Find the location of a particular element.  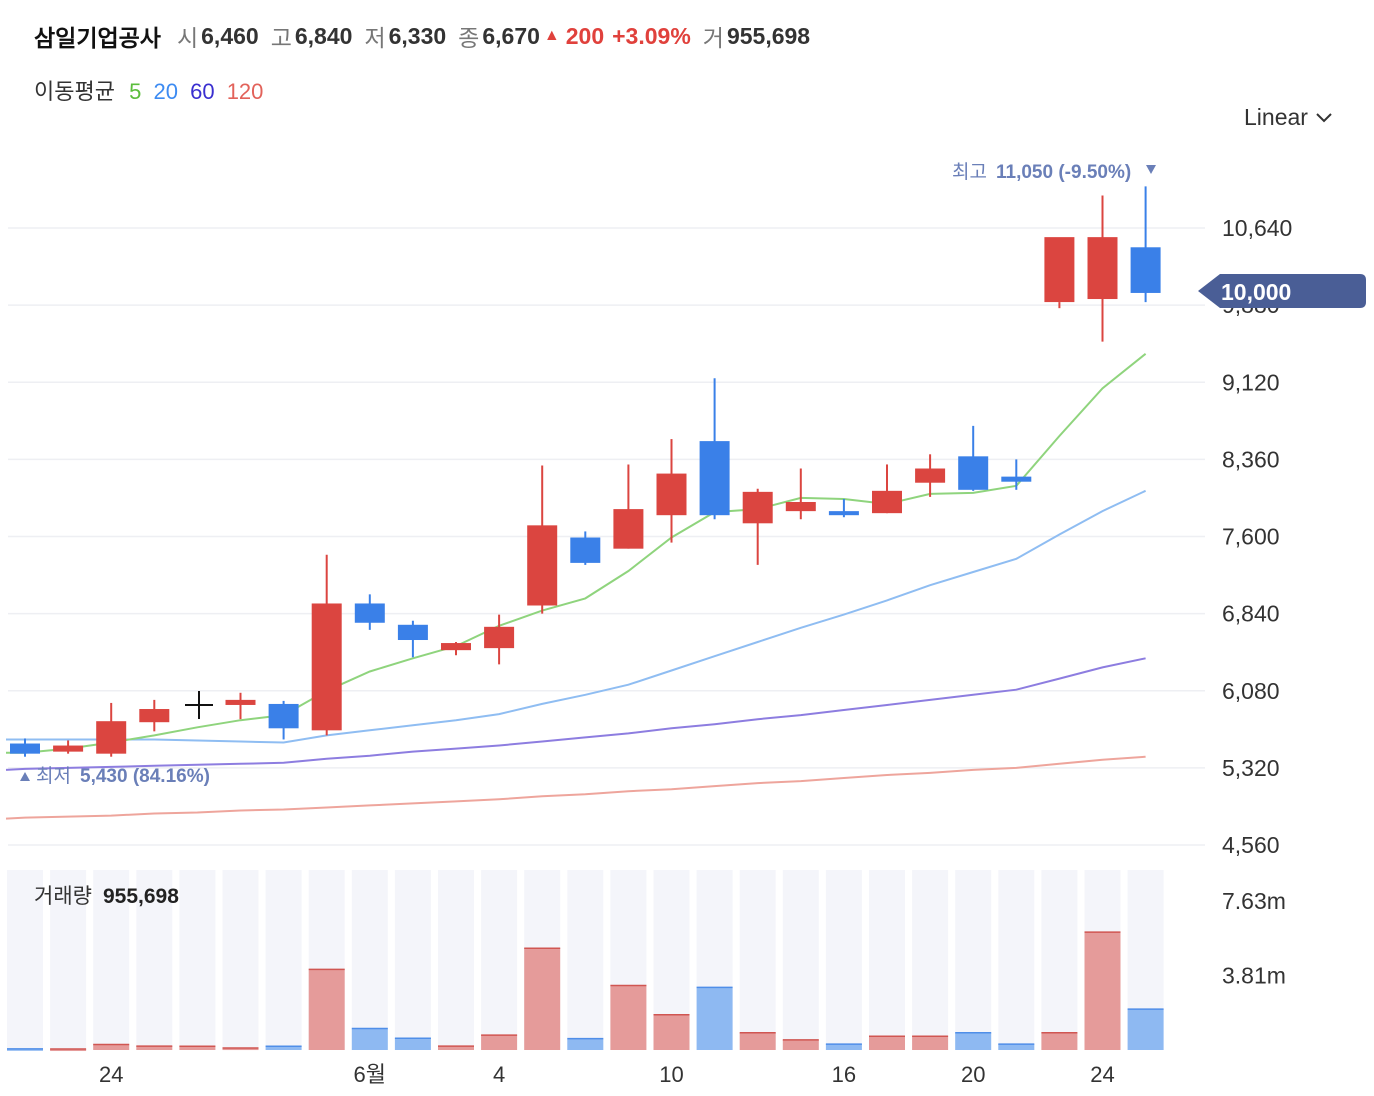

x-tick-label: 10 is located at coordinates (671, 1074).